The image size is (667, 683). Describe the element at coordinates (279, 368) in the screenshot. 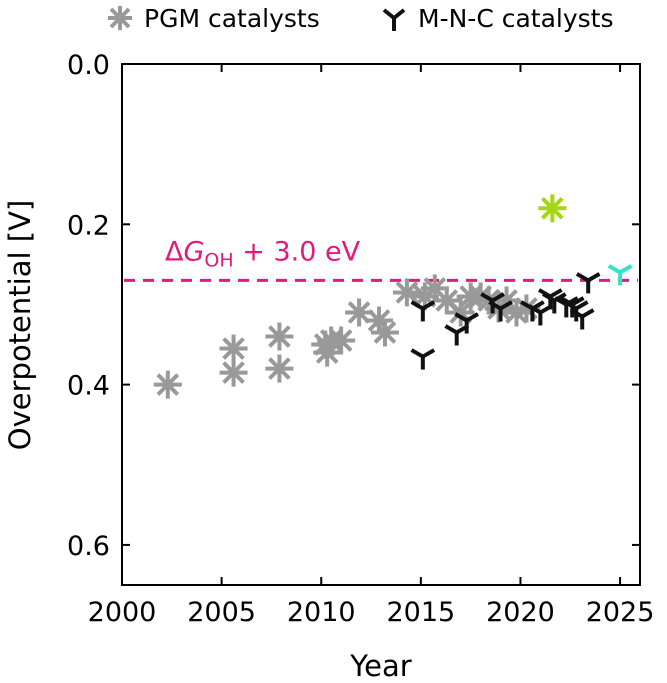

I see `asterisk-marker-s0-p4` at that location.